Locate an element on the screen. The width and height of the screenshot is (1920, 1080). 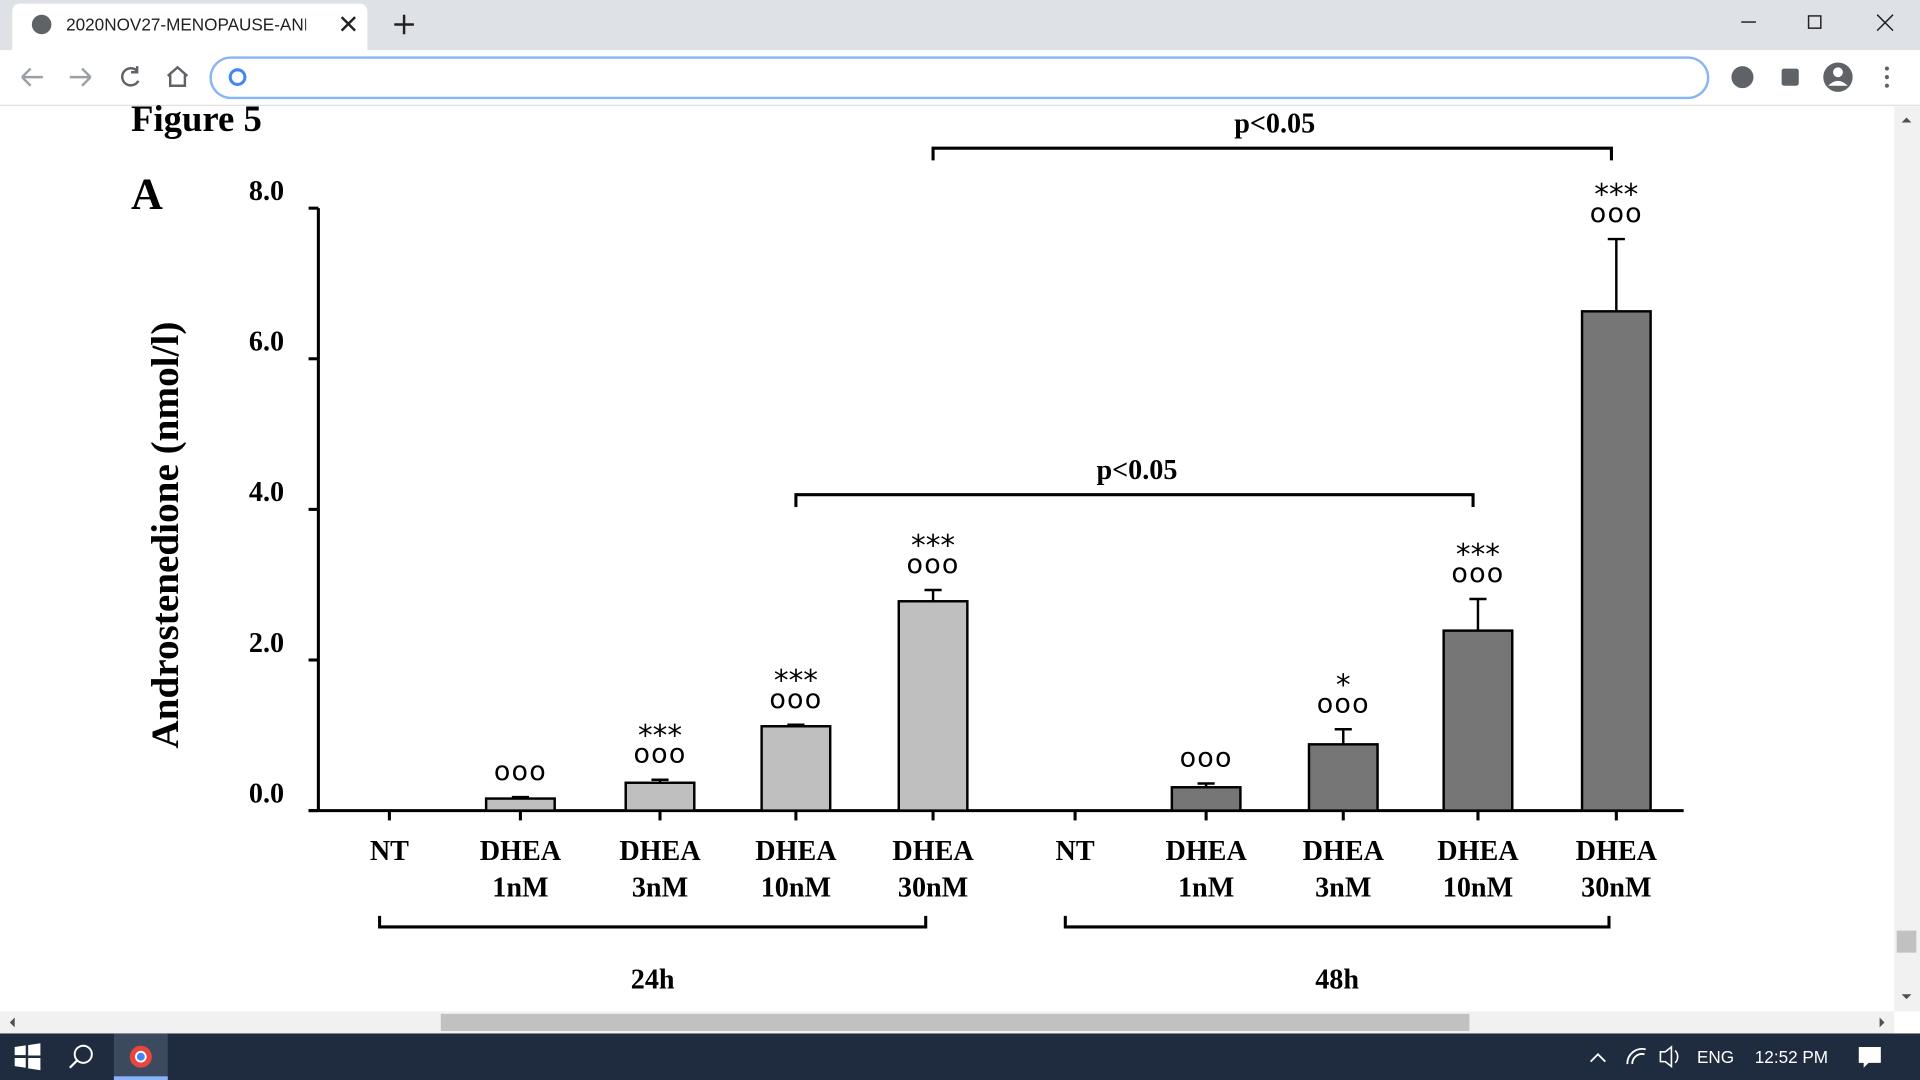
tab-close is located at coordinates (348, 24).